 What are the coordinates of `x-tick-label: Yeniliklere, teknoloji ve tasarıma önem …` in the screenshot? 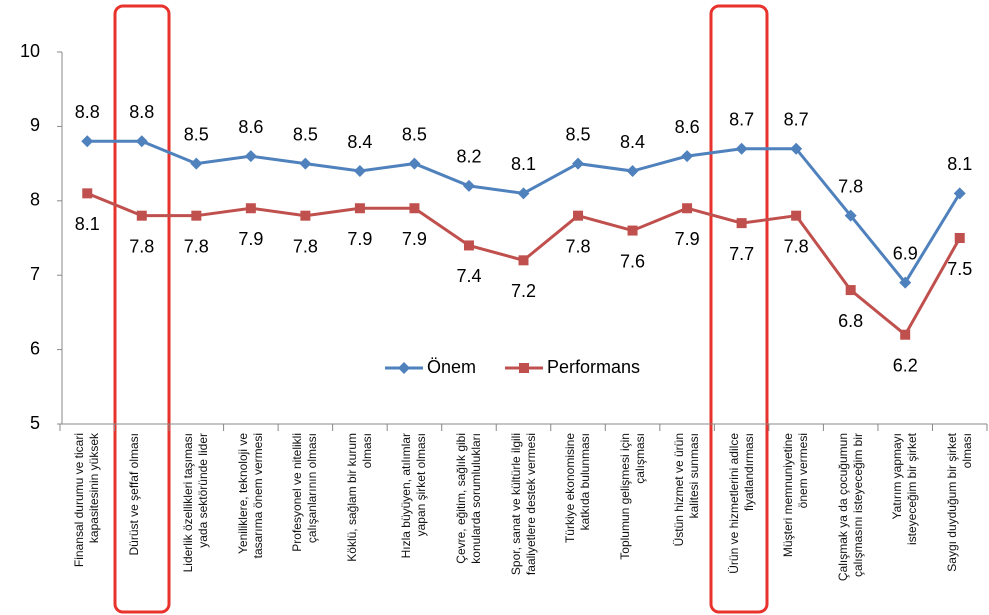 It's located at (250, 496).